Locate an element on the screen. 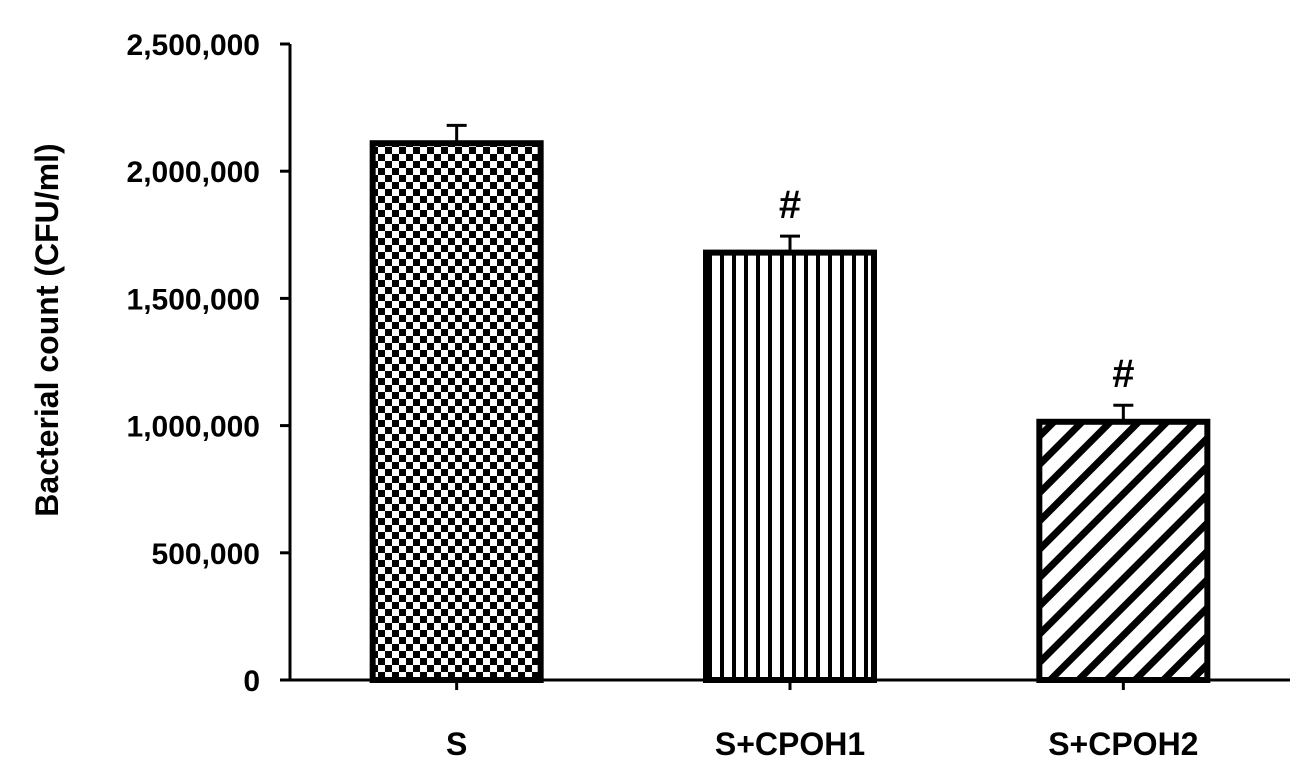 The width and height of the screenshot is (1315, 778). bar-s-cpoh1 is located at coordinates (790, 466).